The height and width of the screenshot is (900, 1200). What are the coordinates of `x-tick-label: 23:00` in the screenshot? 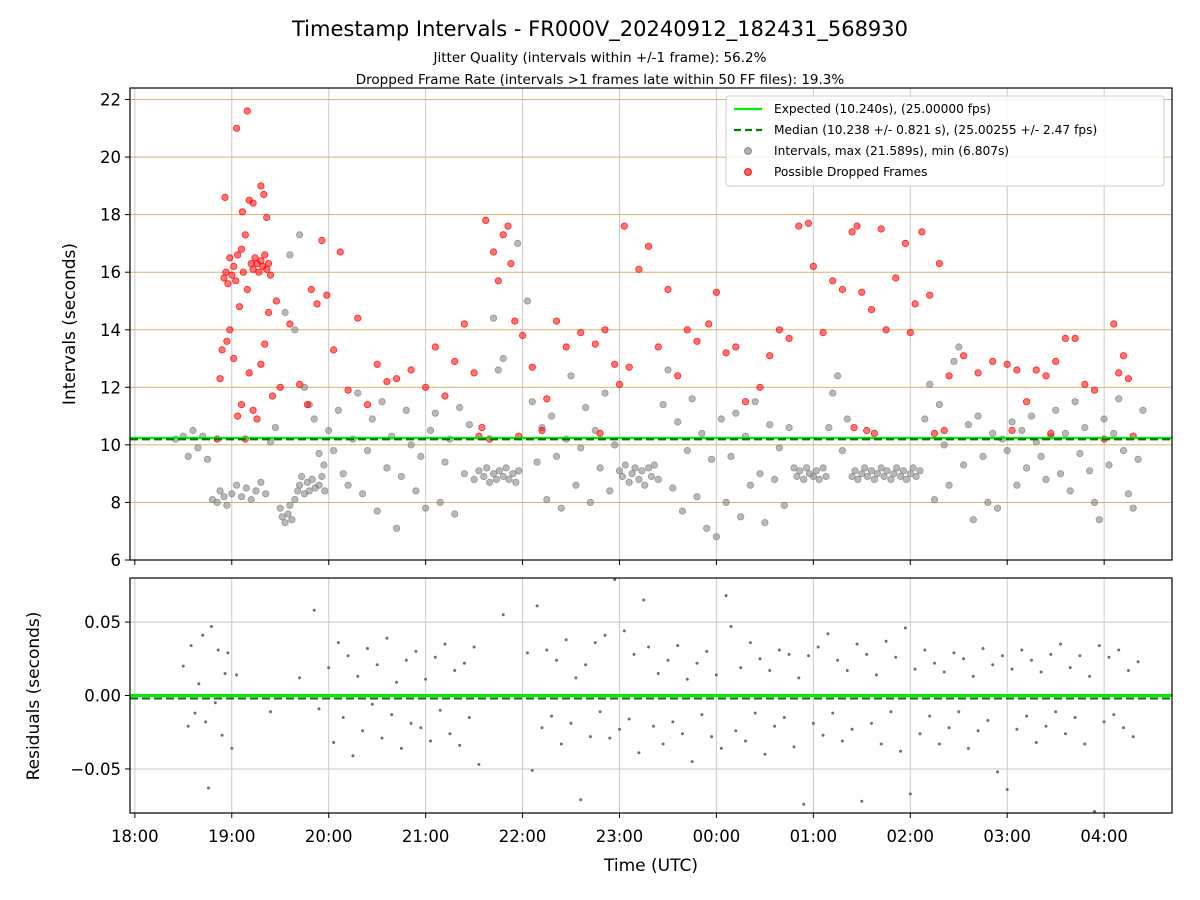 It's located at (620, 836).